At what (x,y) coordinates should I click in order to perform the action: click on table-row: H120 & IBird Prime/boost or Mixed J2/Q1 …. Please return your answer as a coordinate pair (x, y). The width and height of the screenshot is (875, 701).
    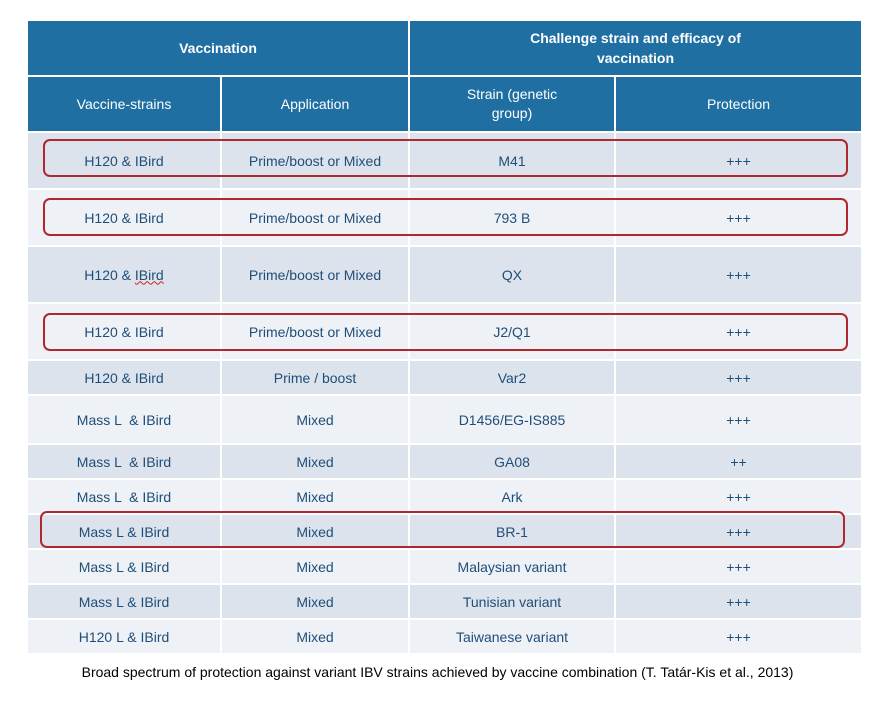
    Looking at the image, I should click on (445, 330).